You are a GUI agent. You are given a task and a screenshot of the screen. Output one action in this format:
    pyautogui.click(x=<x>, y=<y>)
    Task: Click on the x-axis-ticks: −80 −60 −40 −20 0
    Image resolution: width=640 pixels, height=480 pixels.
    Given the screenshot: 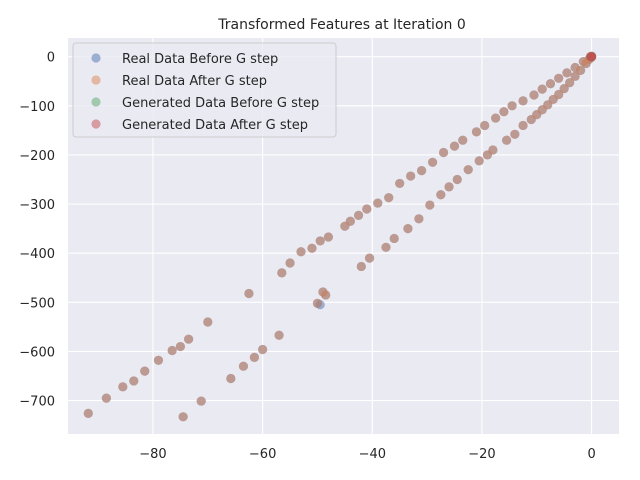 What is the action you would take?
    pyautogui.click(x=367, y=454)
    